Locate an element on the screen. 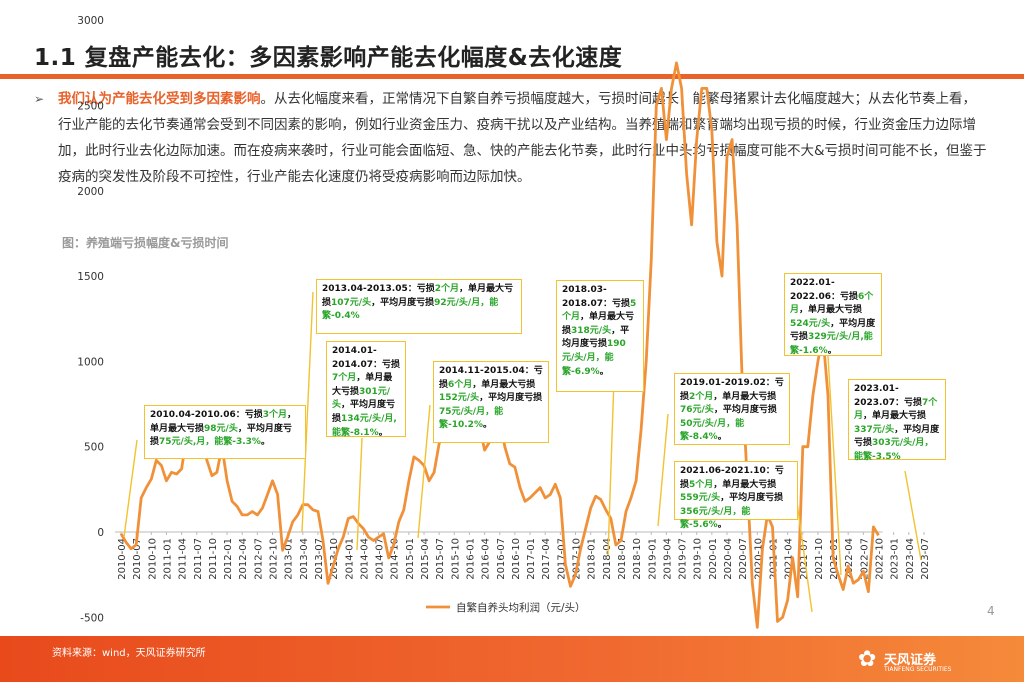 The width and height of the screenshot is (1024, 682). x-tick-label: 2012-04 is located at coordinates (243, 559).